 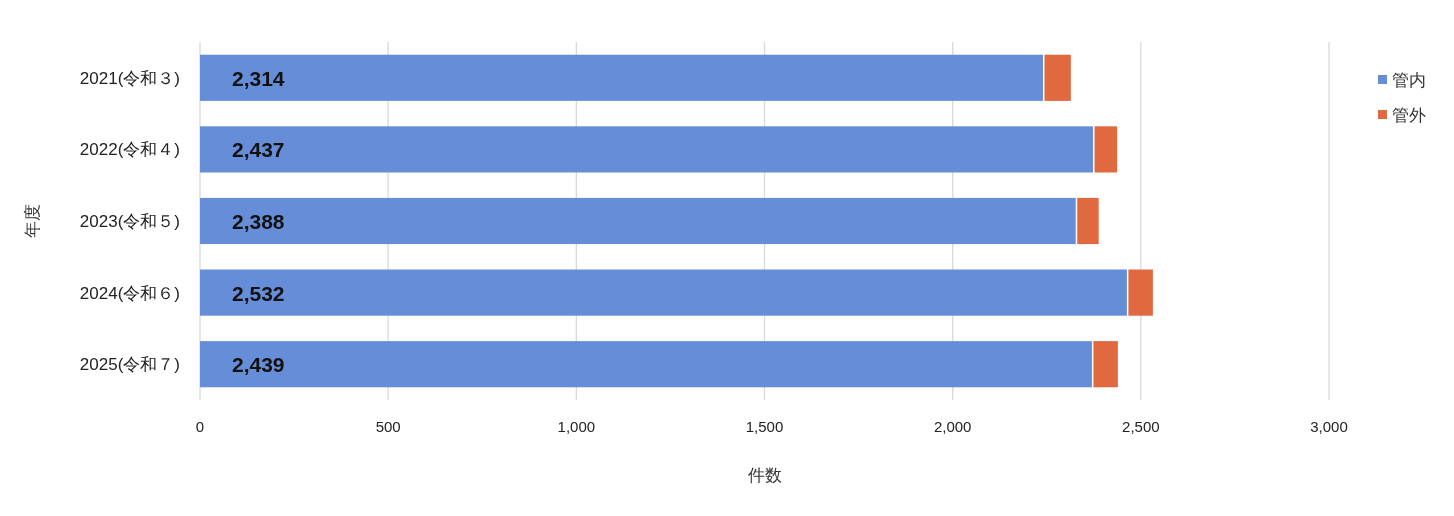 I want to click on y-tick-label: 2022(令和４), so click(x=129, y=150).